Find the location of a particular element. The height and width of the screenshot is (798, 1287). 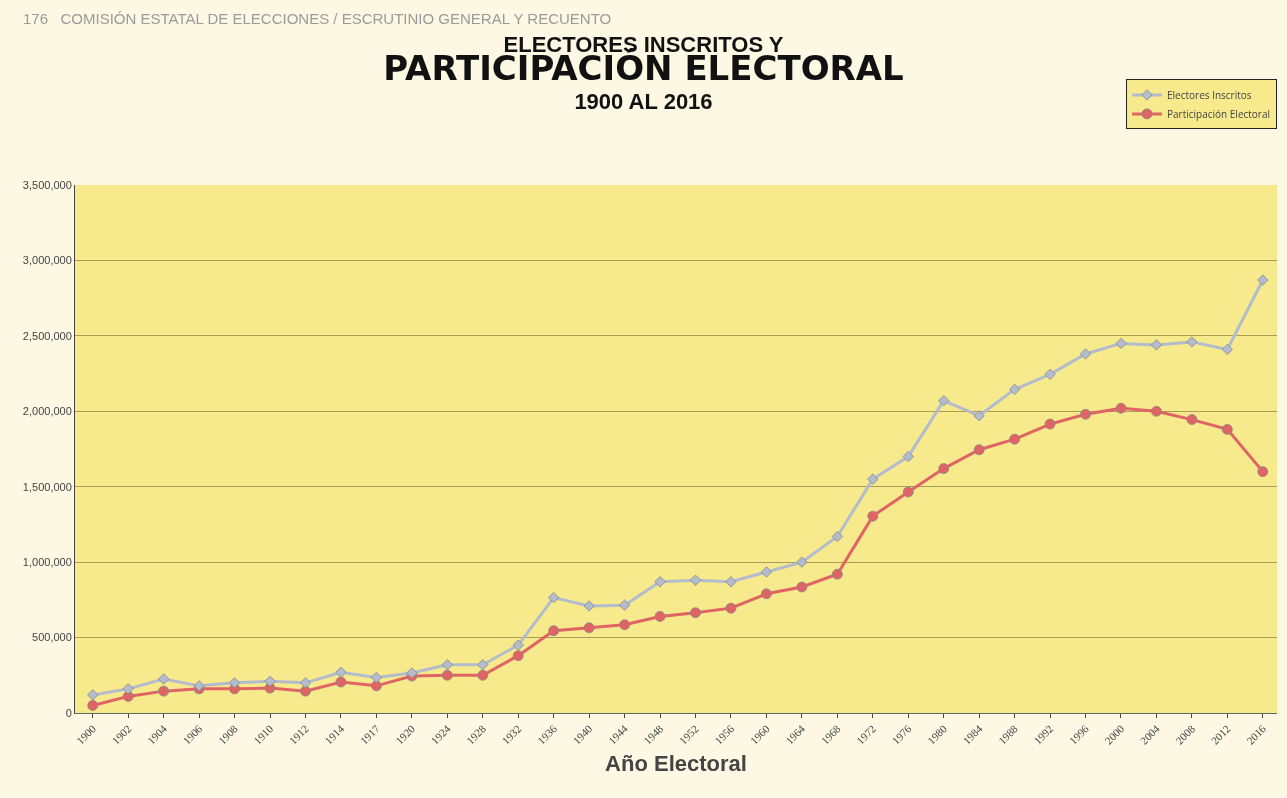

y-tick-label: 3,000,000 is located at coordinates (47, 260).